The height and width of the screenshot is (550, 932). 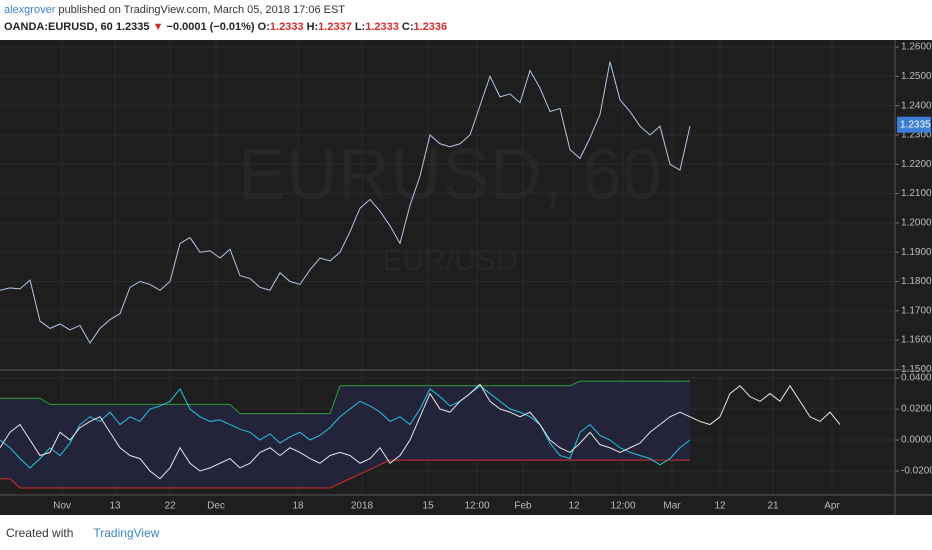 What do you see at coordinates (523, 506) in the screenshot?
I see `x-tick-label: Feb` at bounding box center [523, 506].